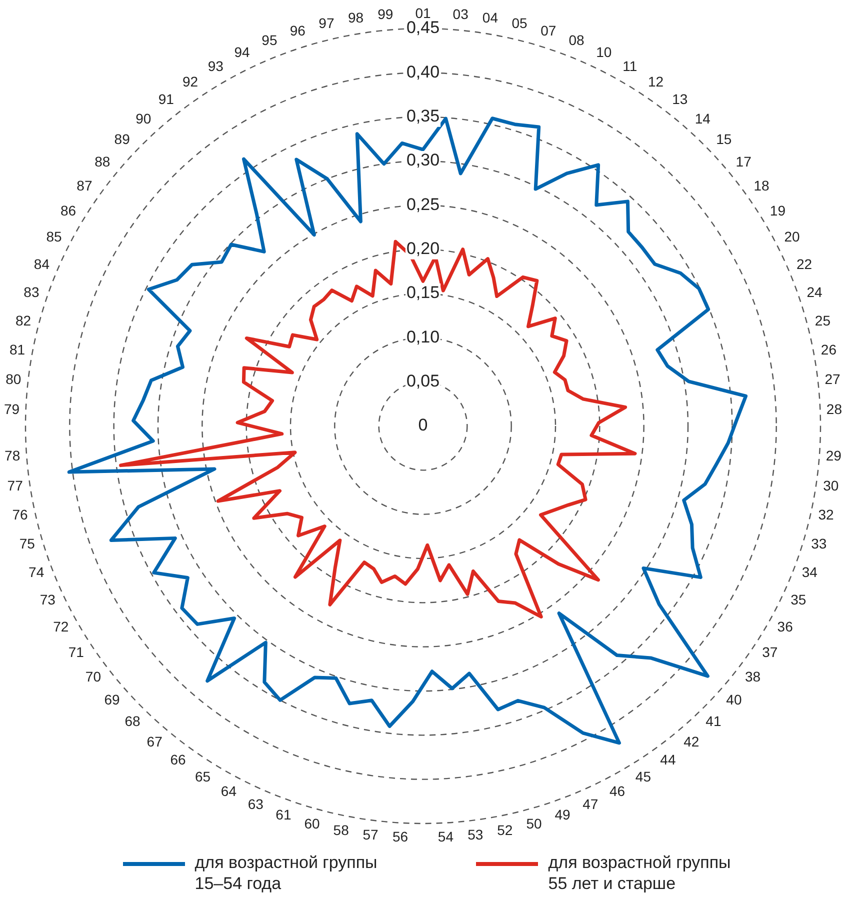 The width and height of the screenshot is (847, 902). What do you see at coordinates (423, 381) in the screenshot?
I see `y-tick-label: 0,05` at bounding box center [423, 381].